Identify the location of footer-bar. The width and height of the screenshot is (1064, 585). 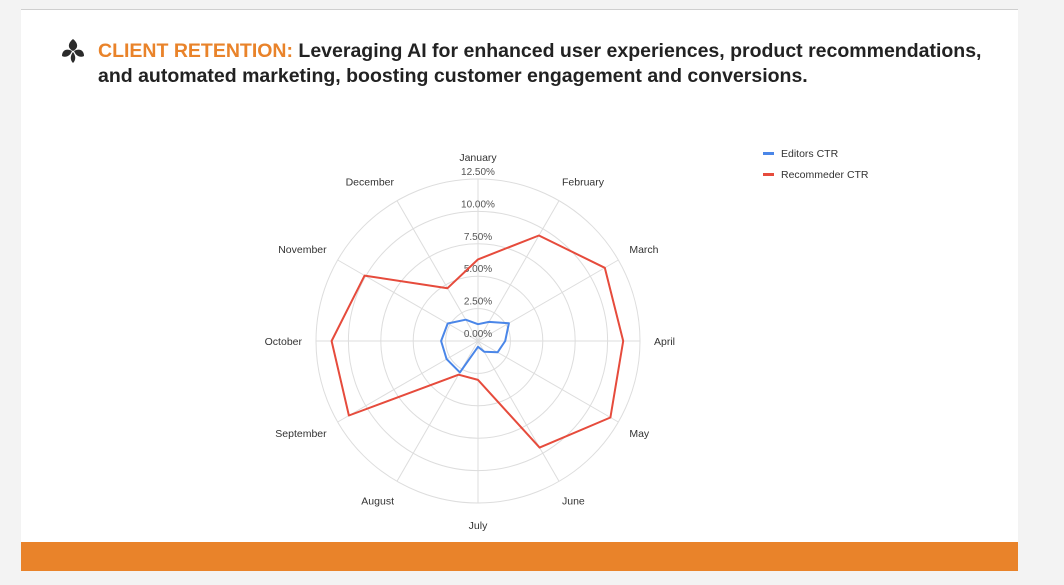
(519, 556).